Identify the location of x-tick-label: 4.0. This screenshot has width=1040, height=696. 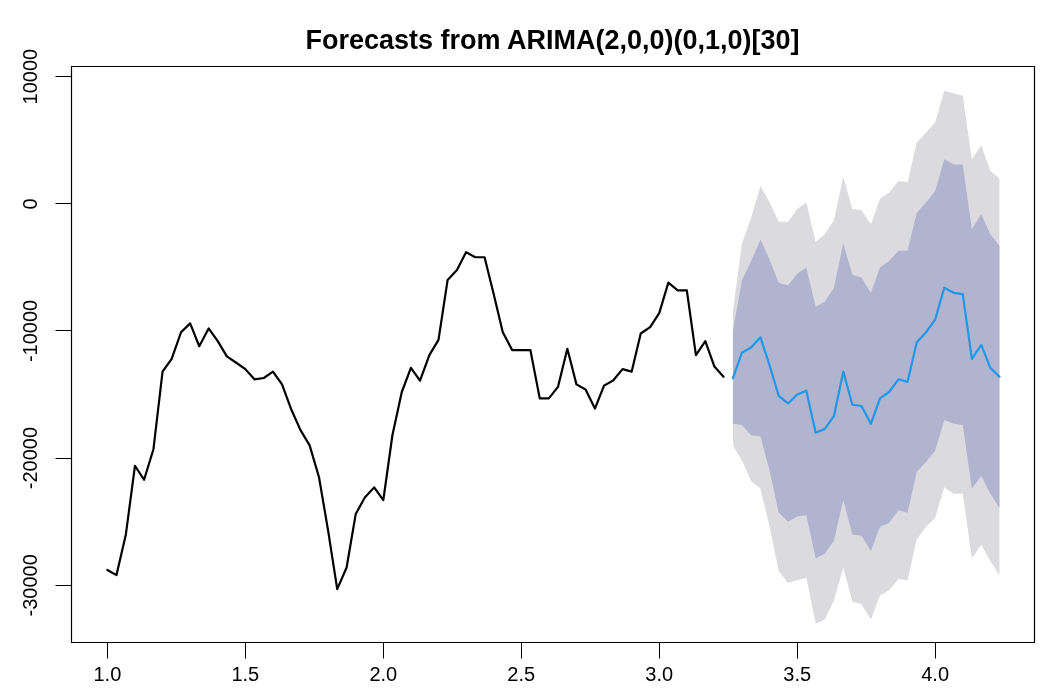
(935, 673).